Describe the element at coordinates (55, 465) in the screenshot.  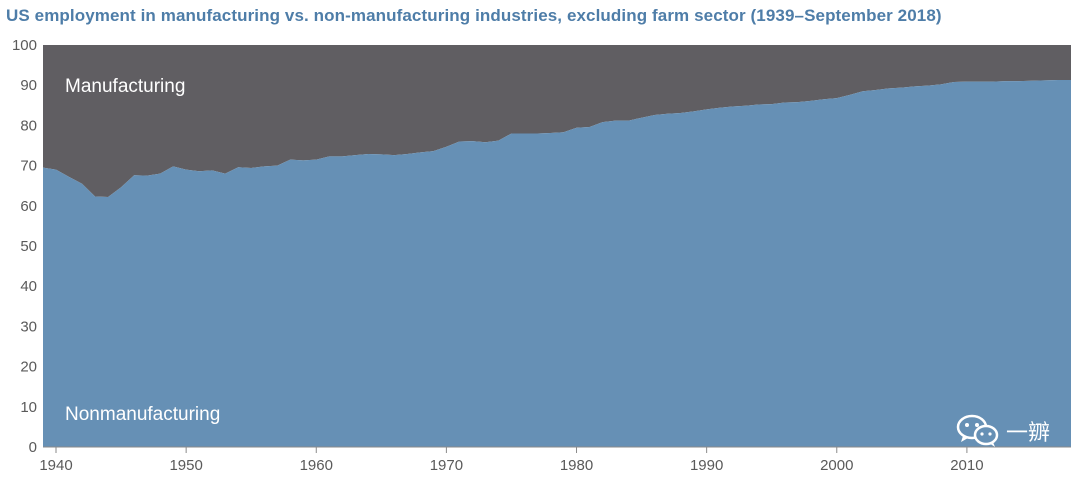
I see `x-tick-label: 1940` at that location.